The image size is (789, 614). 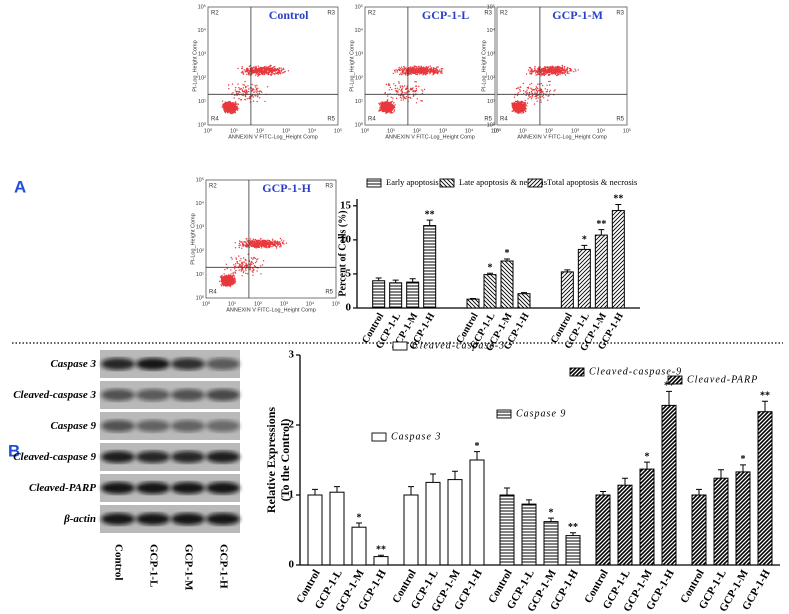 What do you see at coordinates (312, 130) in the screenshot?
I see `x-tick-label: 10⁴` at bounding box center [312, 130].